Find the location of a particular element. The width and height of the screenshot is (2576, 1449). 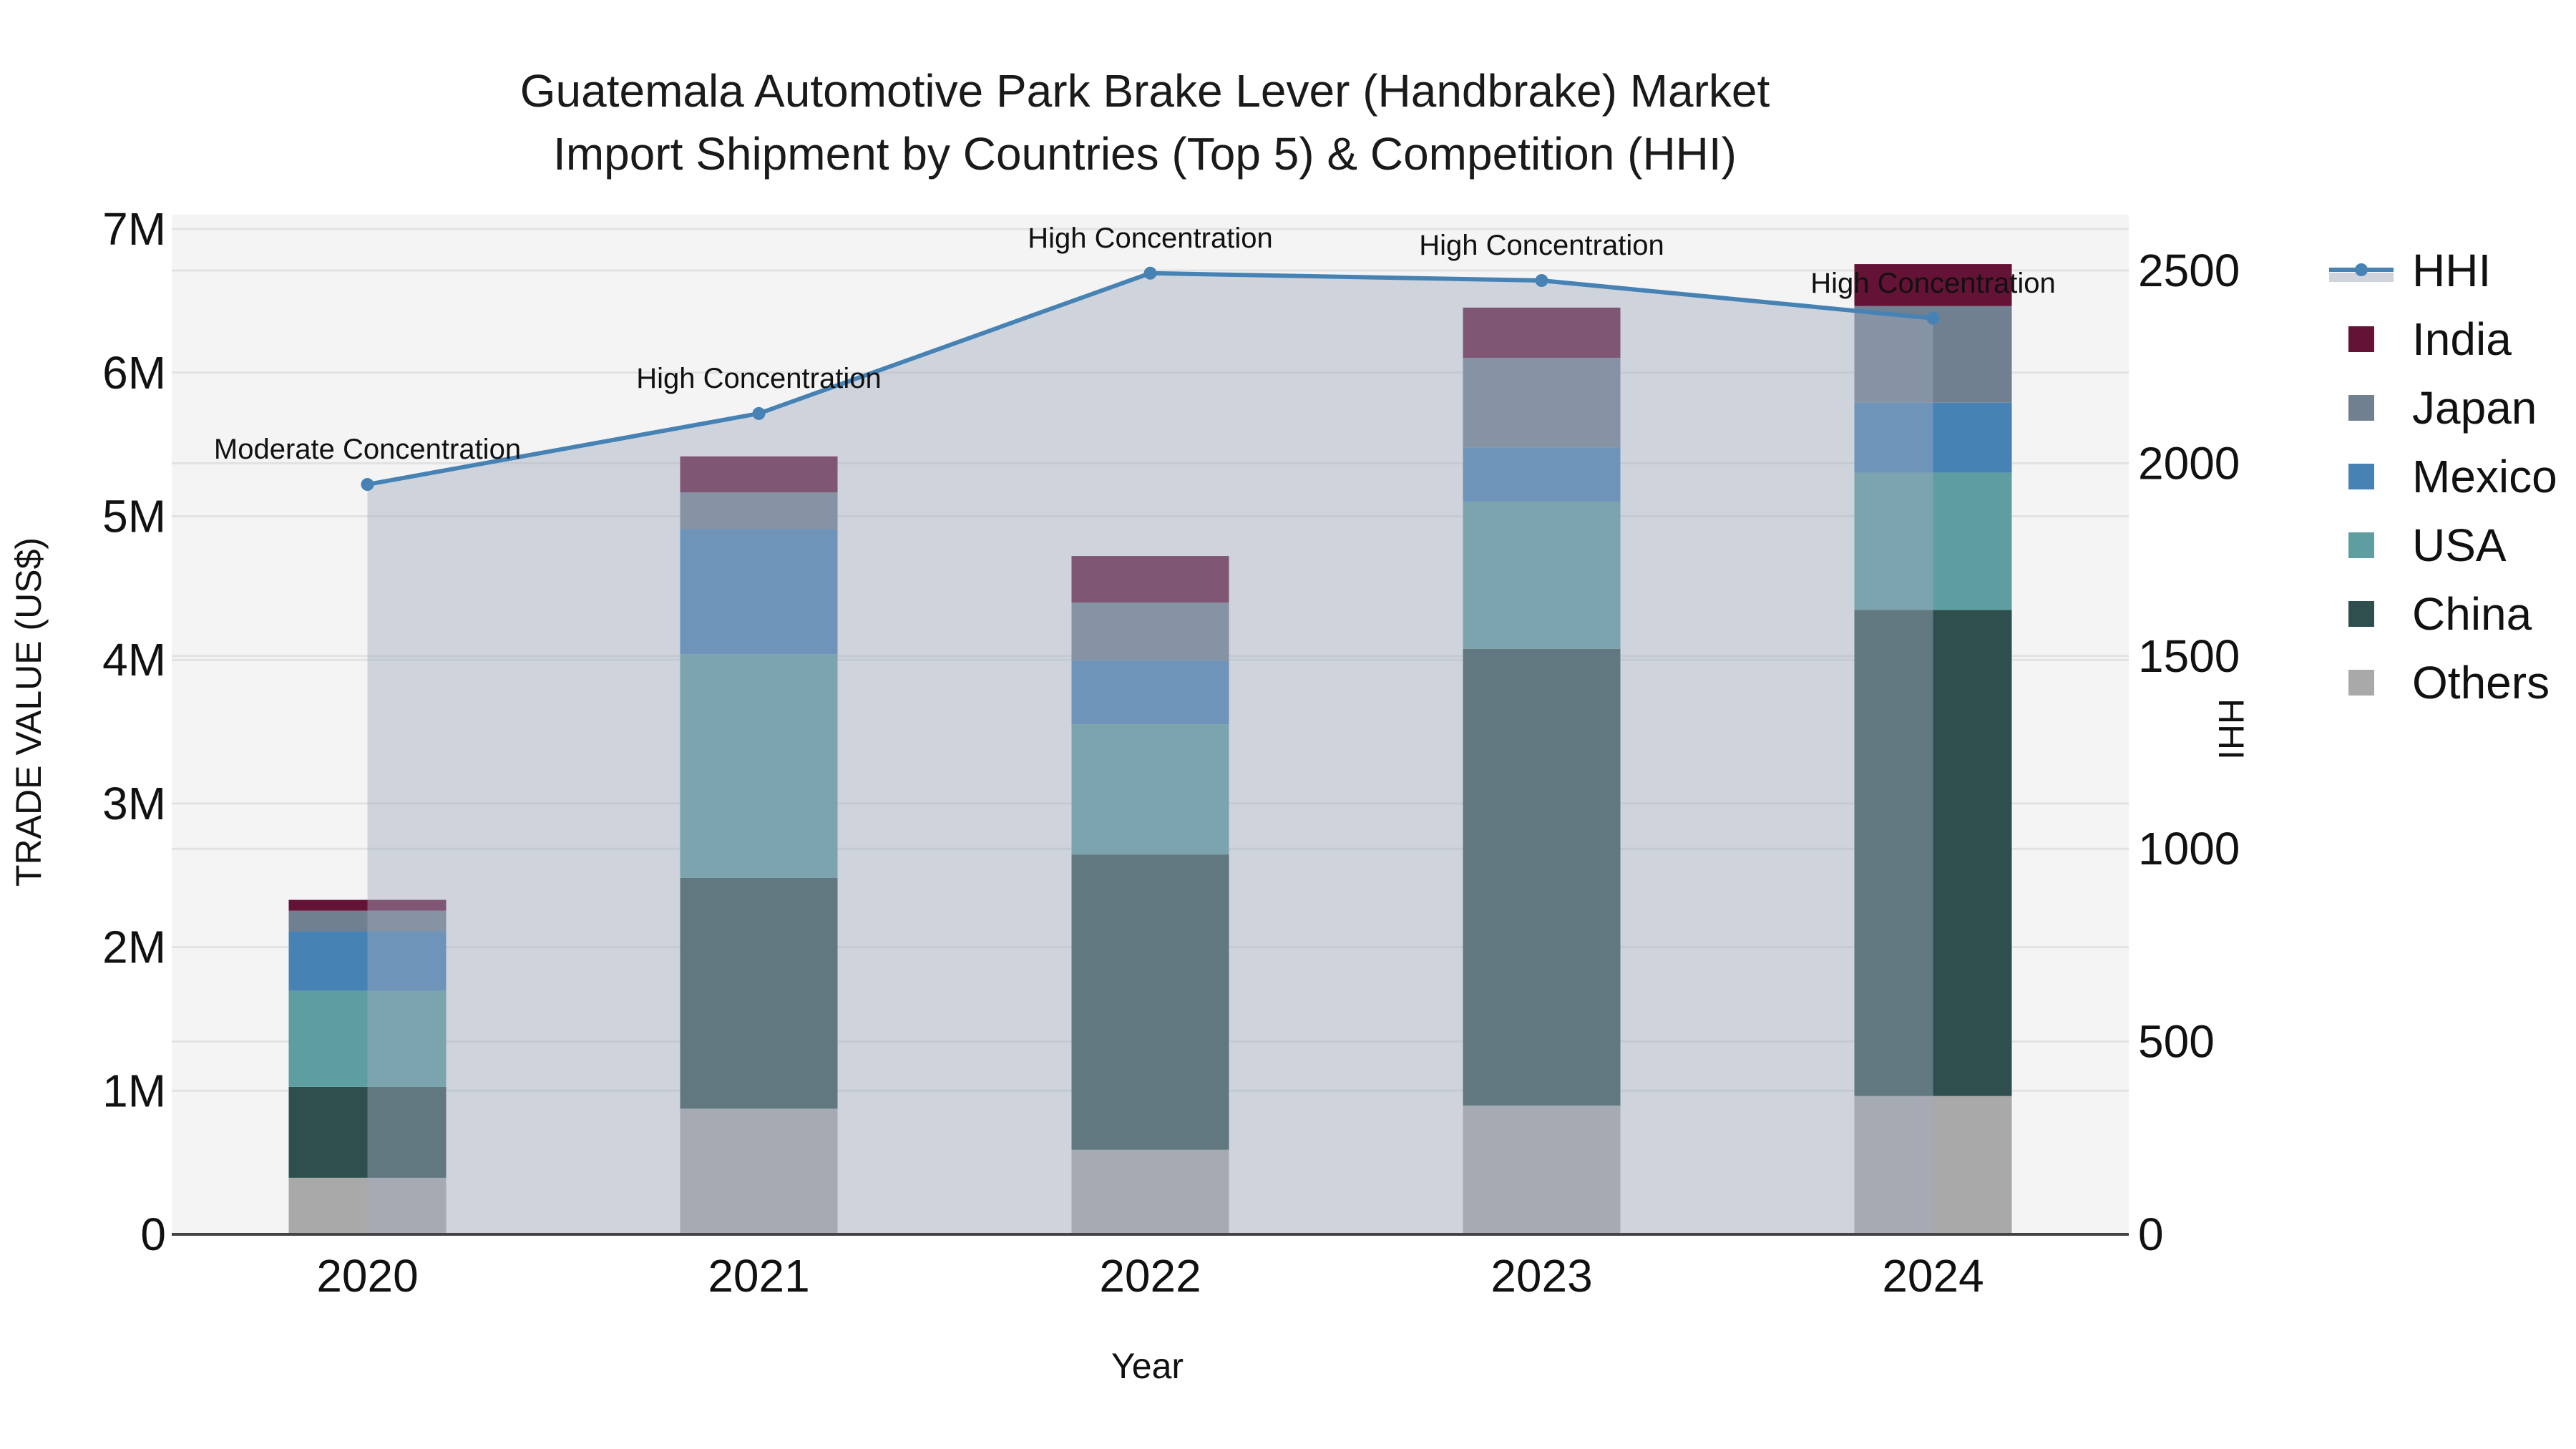

legend-item-mexico: Mexico is located at coordinates (2443, 476).